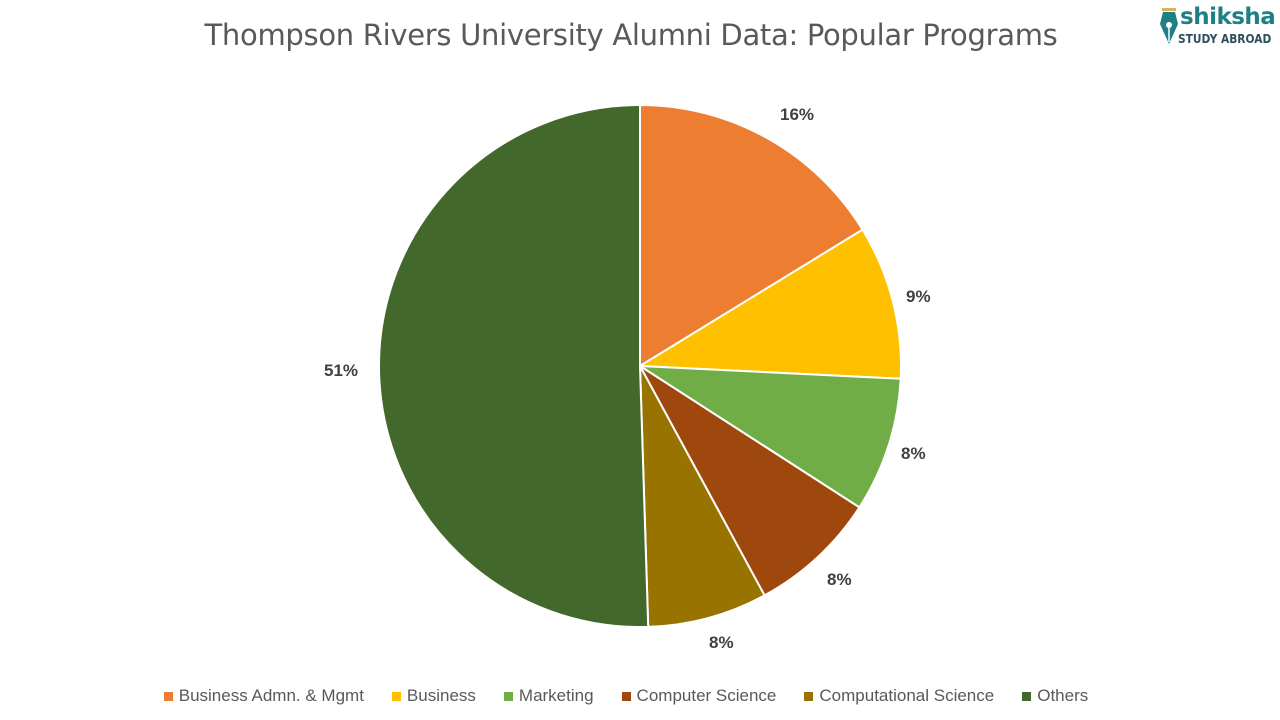 The image size is (1280, 720). Describe the element at coordinates (1225, 38) in the screenshot. I see `logo-tagline: STUDY ABROAD` at that location.